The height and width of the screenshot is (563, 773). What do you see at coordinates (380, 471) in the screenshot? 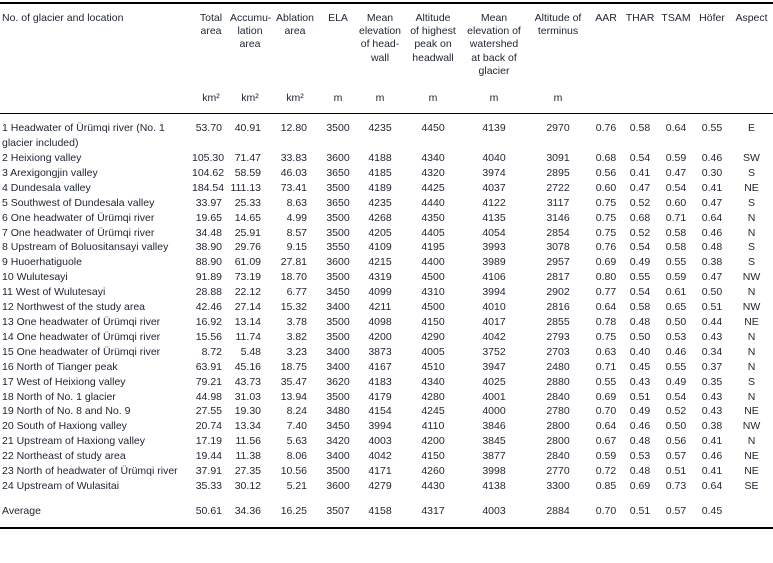
I see `cell-mean-elevation-headwall: 4171` at bounding box center [380, 471].